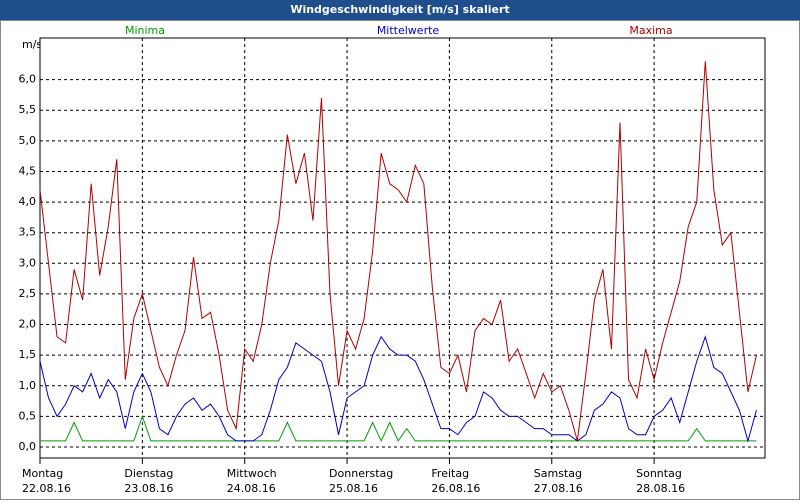  Describe the element at coordinates (28, 324) in the screenshot. I see `y-tick-label: 2,0` at that location.